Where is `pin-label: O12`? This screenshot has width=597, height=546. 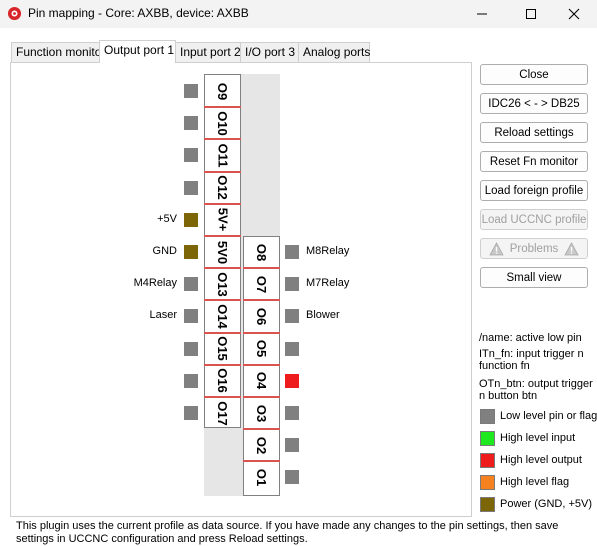
pin-label: O12 is located at coordinates (222, 188).